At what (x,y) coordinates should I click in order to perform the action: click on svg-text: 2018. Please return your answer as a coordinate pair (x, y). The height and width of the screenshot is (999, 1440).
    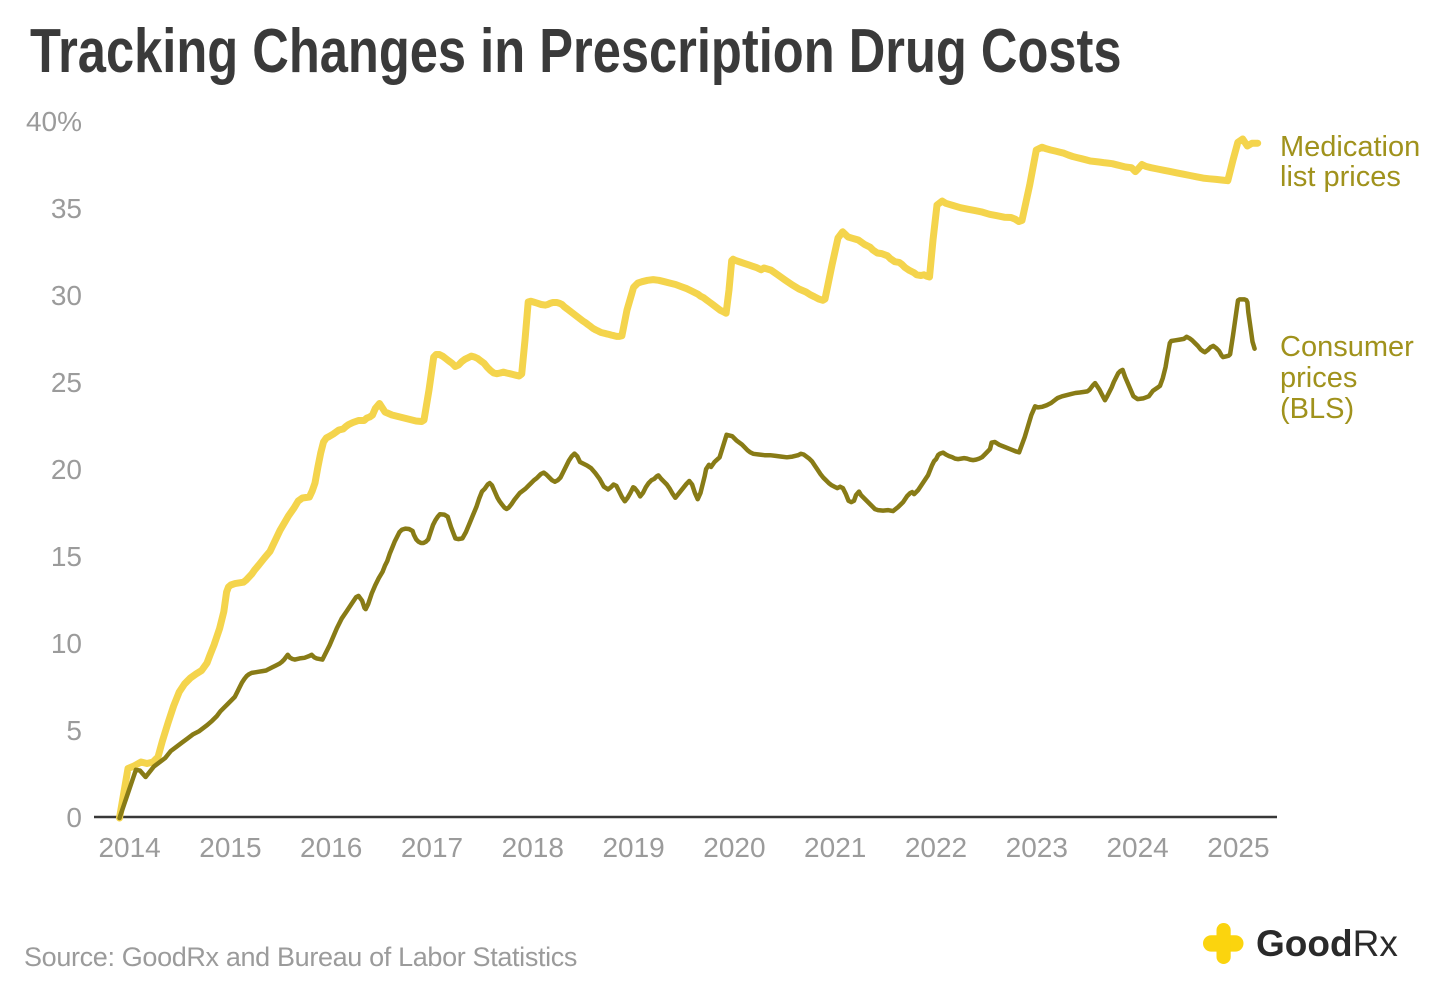
    Looking at the image, I should click on (533, 847).